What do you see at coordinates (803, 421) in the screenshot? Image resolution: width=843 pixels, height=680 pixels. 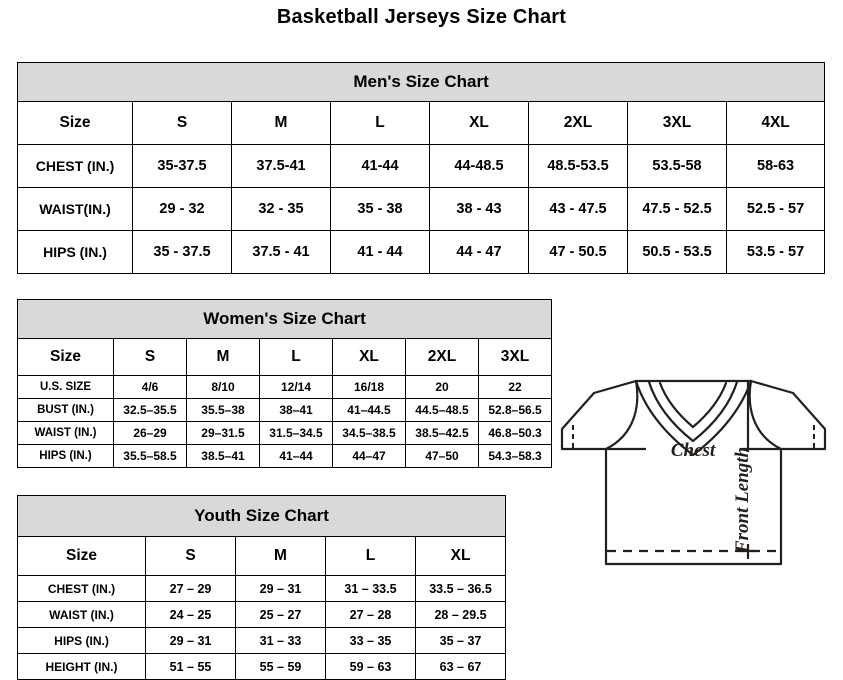 I see `right-sleeve-shape` at bounding box center [803, 421].